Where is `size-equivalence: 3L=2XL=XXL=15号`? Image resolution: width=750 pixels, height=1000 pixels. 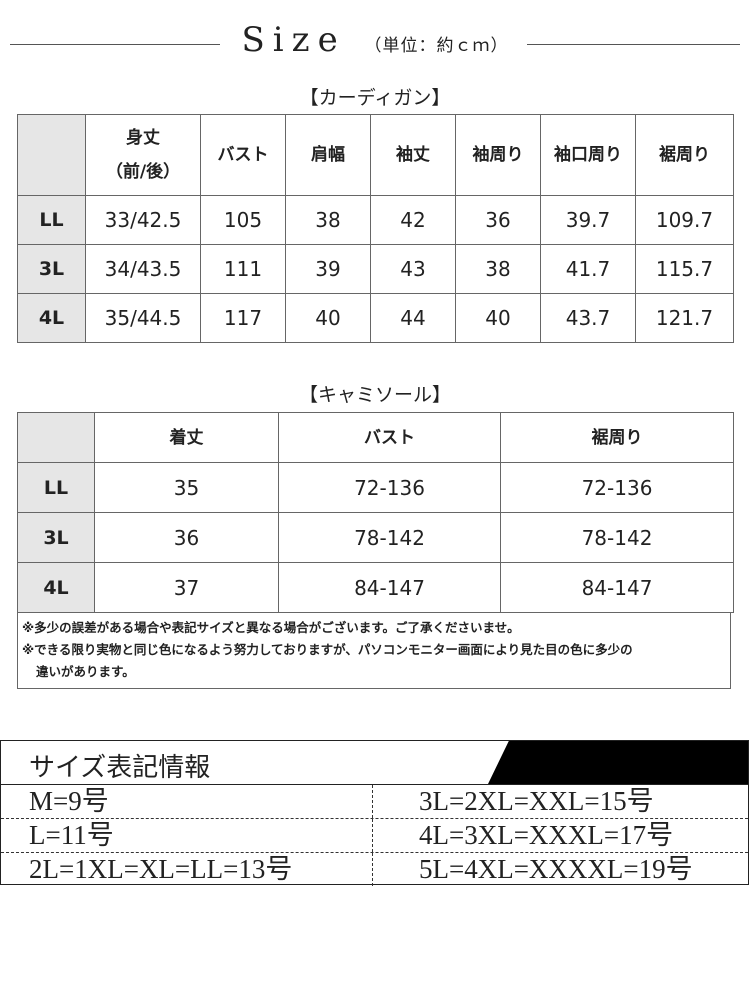 size-equivalence: 3L=2XL=XXL=15号 is located at coordinates (559, 801).